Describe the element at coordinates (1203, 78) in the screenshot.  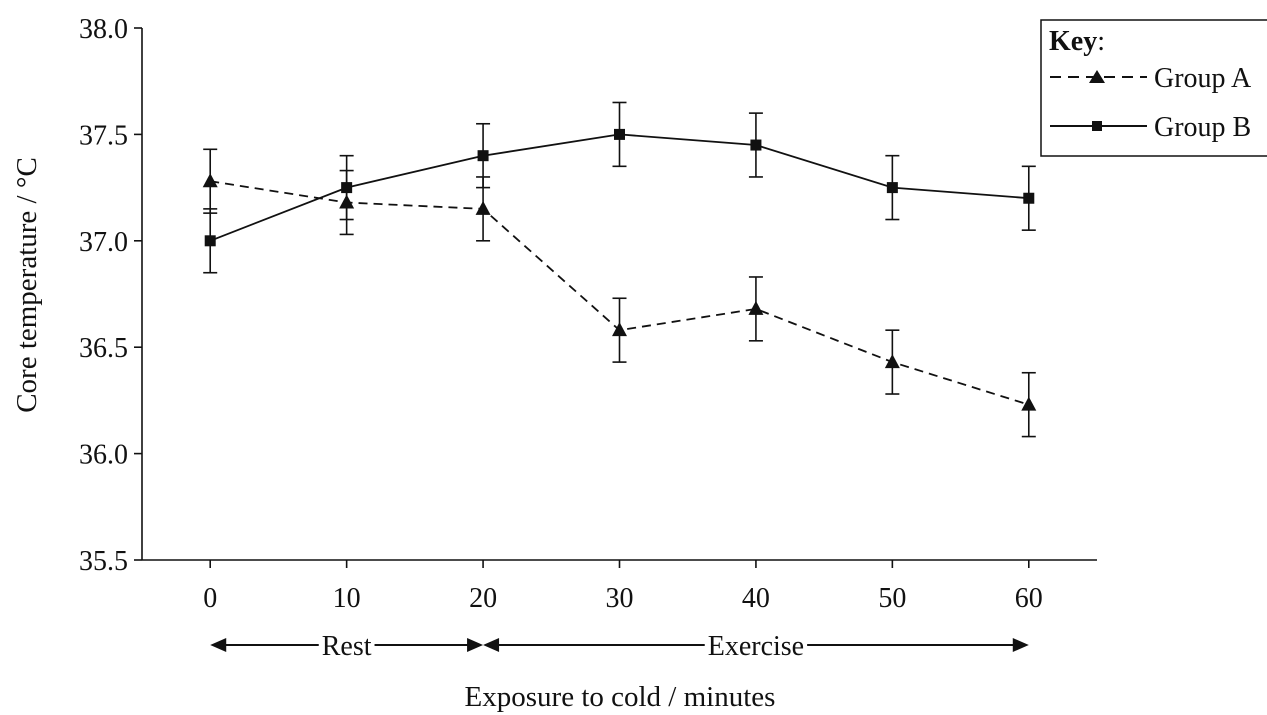
I see `legend-label-group-a: Group A` at that location.